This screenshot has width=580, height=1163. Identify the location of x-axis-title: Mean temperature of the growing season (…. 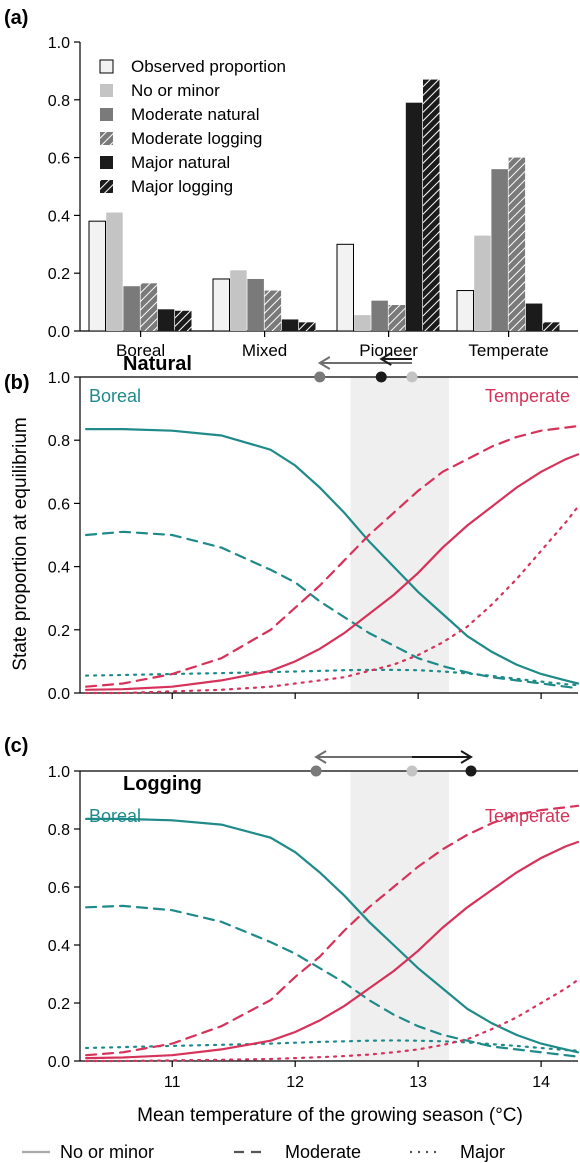
(330, 1115).